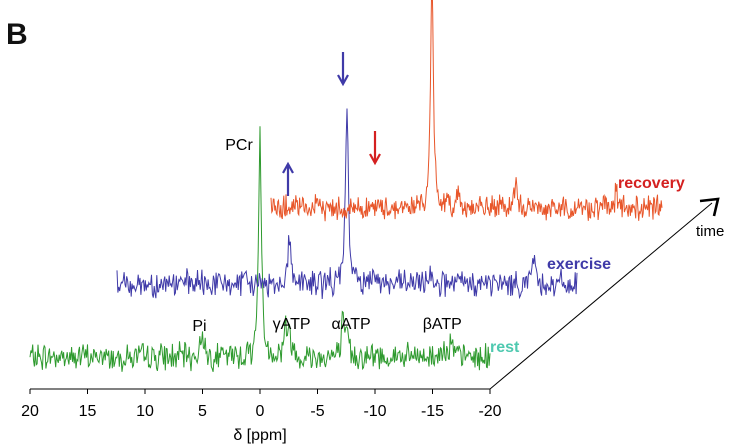 This screenshot has width=735, height=445. I want to click on series-label-rest: rest, so click(505, 347).